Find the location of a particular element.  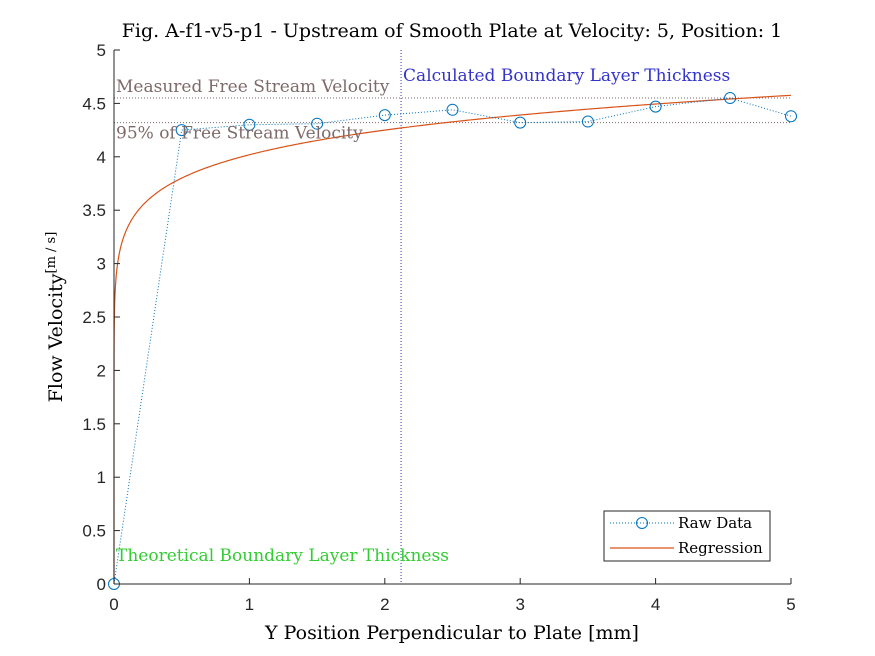

y-axis-label-main: Flow Velocity is located at coordinates (56, 337).